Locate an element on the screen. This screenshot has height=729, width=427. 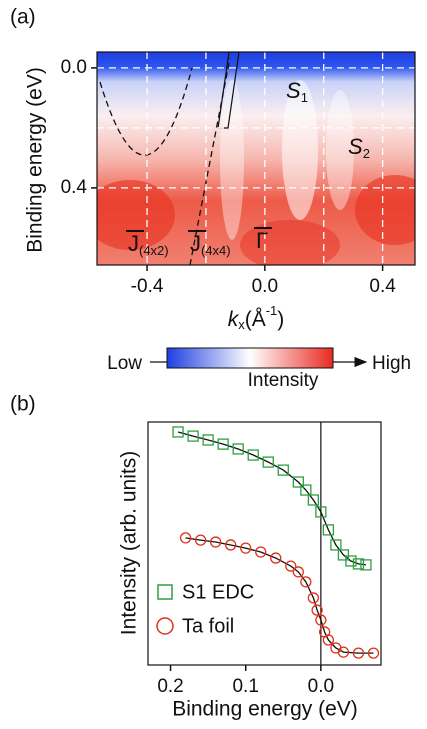
panel-label: (b) is located at coordinates (23, 404).